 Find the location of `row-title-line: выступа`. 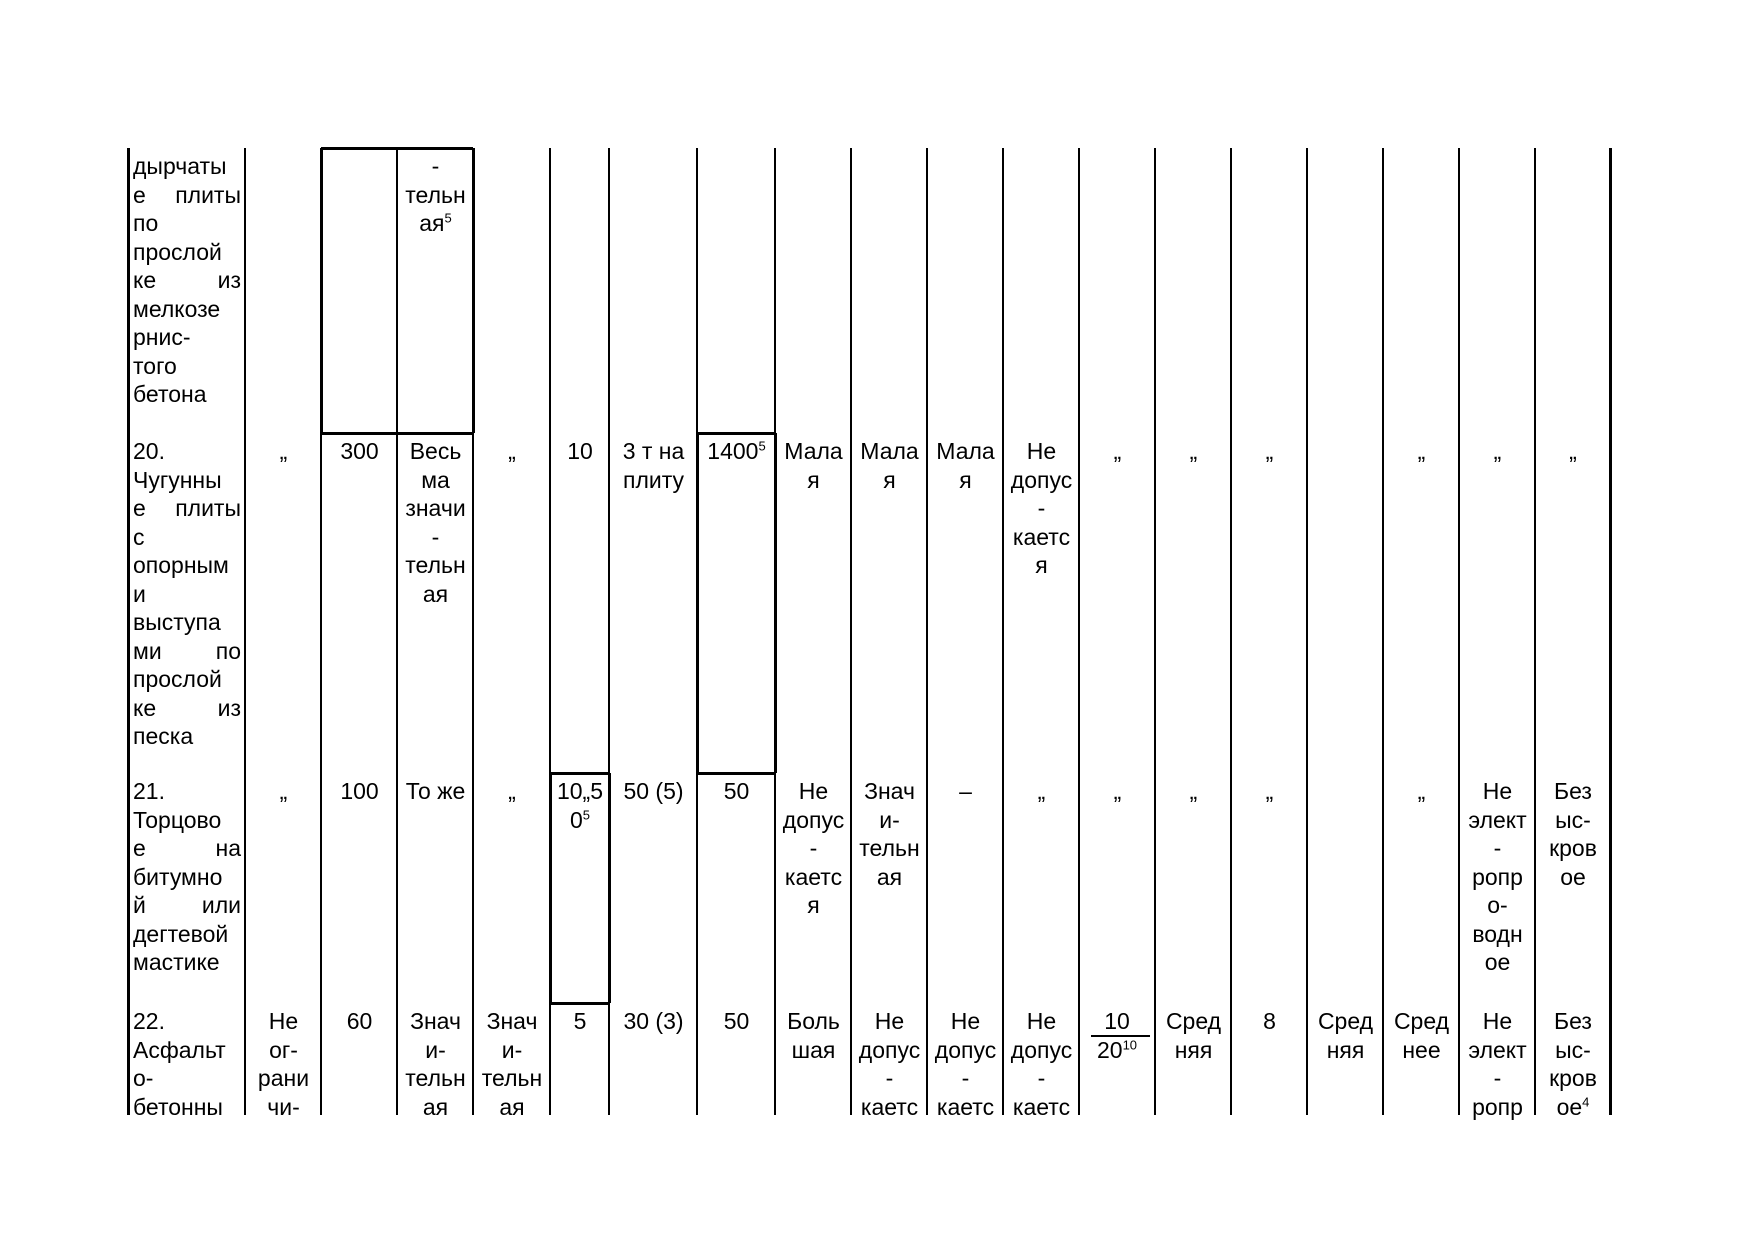

row-title-line: выступа is located at coordinates (177, 622).